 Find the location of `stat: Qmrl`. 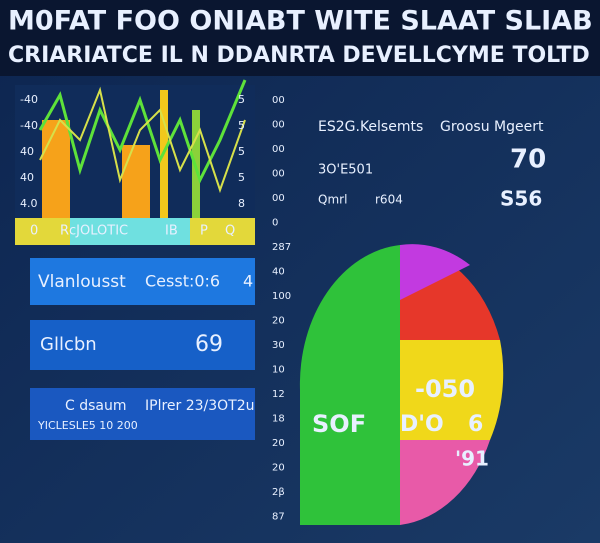

stat: Qmrl is located at coordinates (332, 200).